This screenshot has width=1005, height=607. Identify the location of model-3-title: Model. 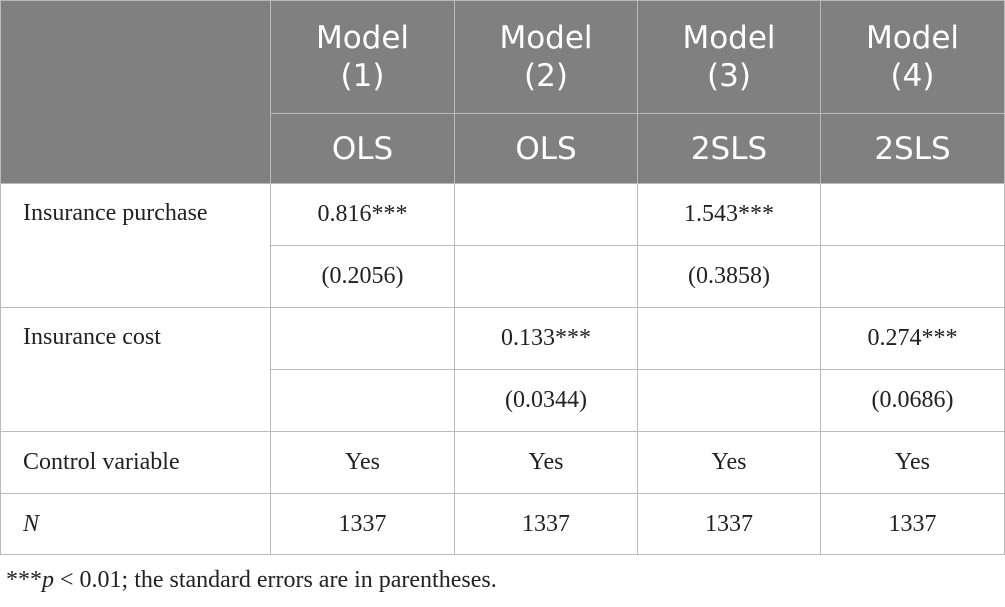
(729, 38).